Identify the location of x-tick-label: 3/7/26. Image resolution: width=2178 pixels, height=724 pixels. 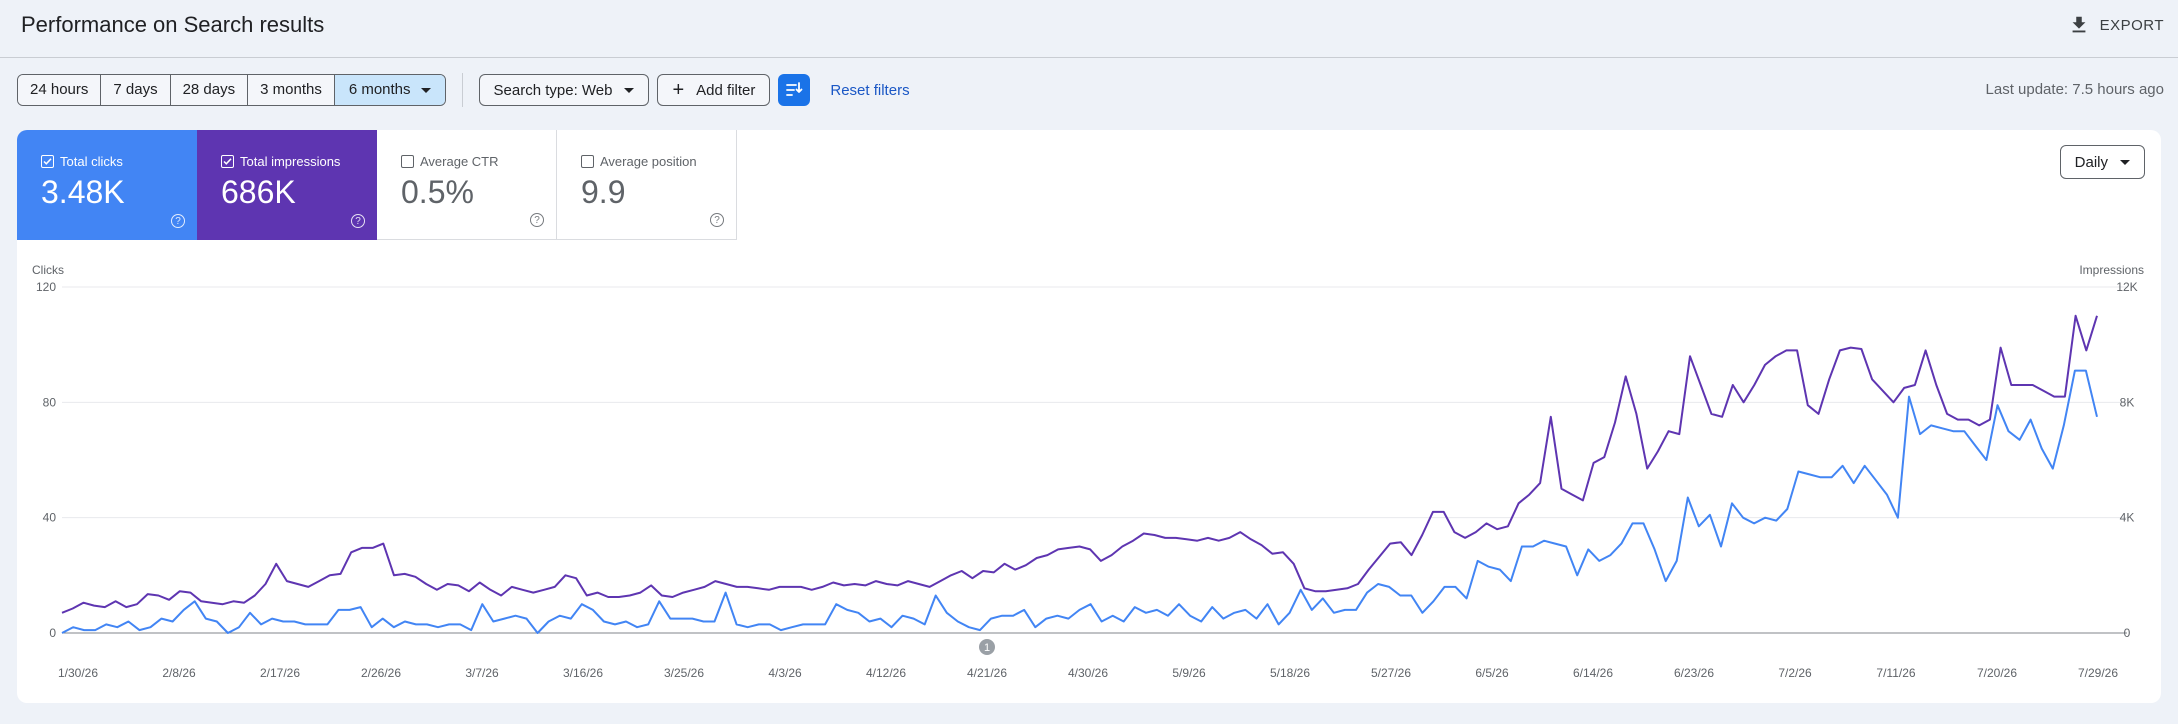
(482, 673).